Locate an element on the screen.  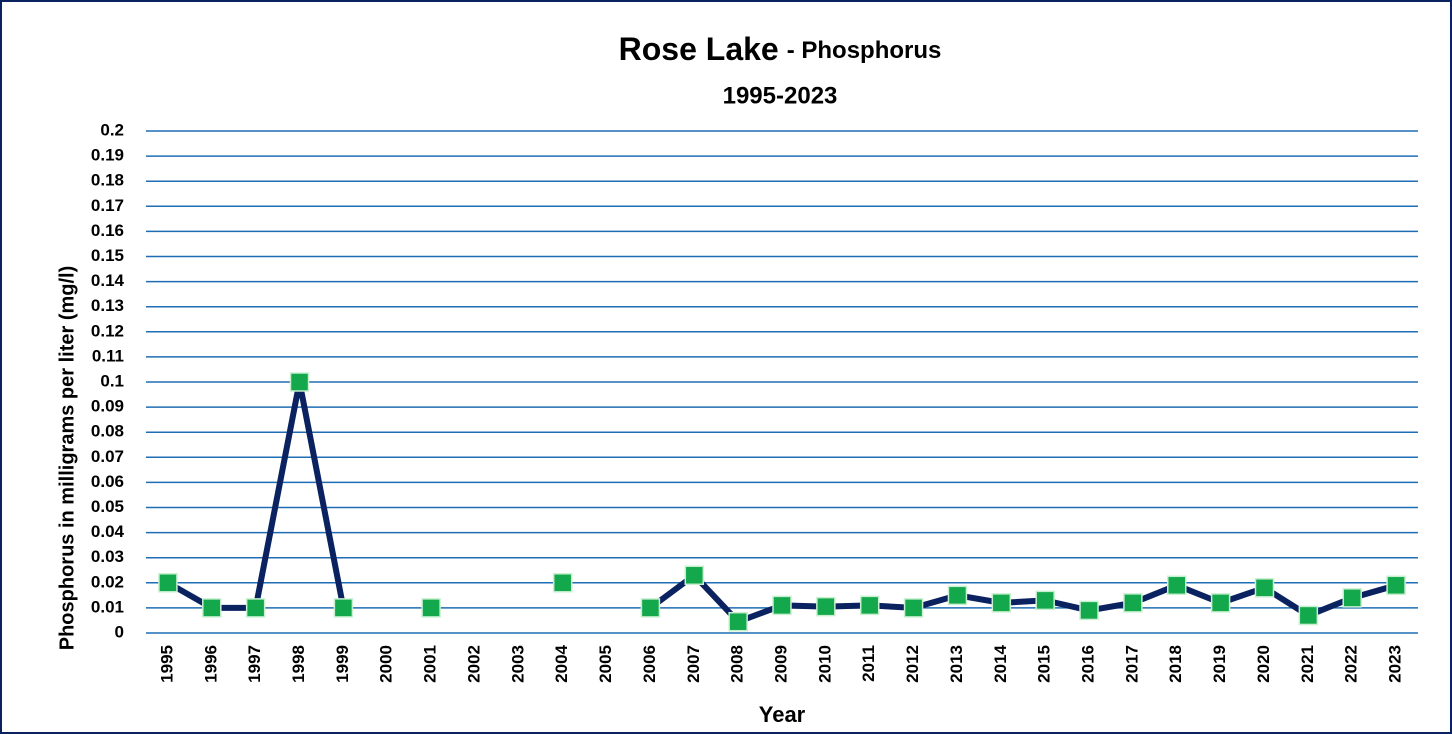
x-tick-label: 2008 is located at coordinates (737, 664).